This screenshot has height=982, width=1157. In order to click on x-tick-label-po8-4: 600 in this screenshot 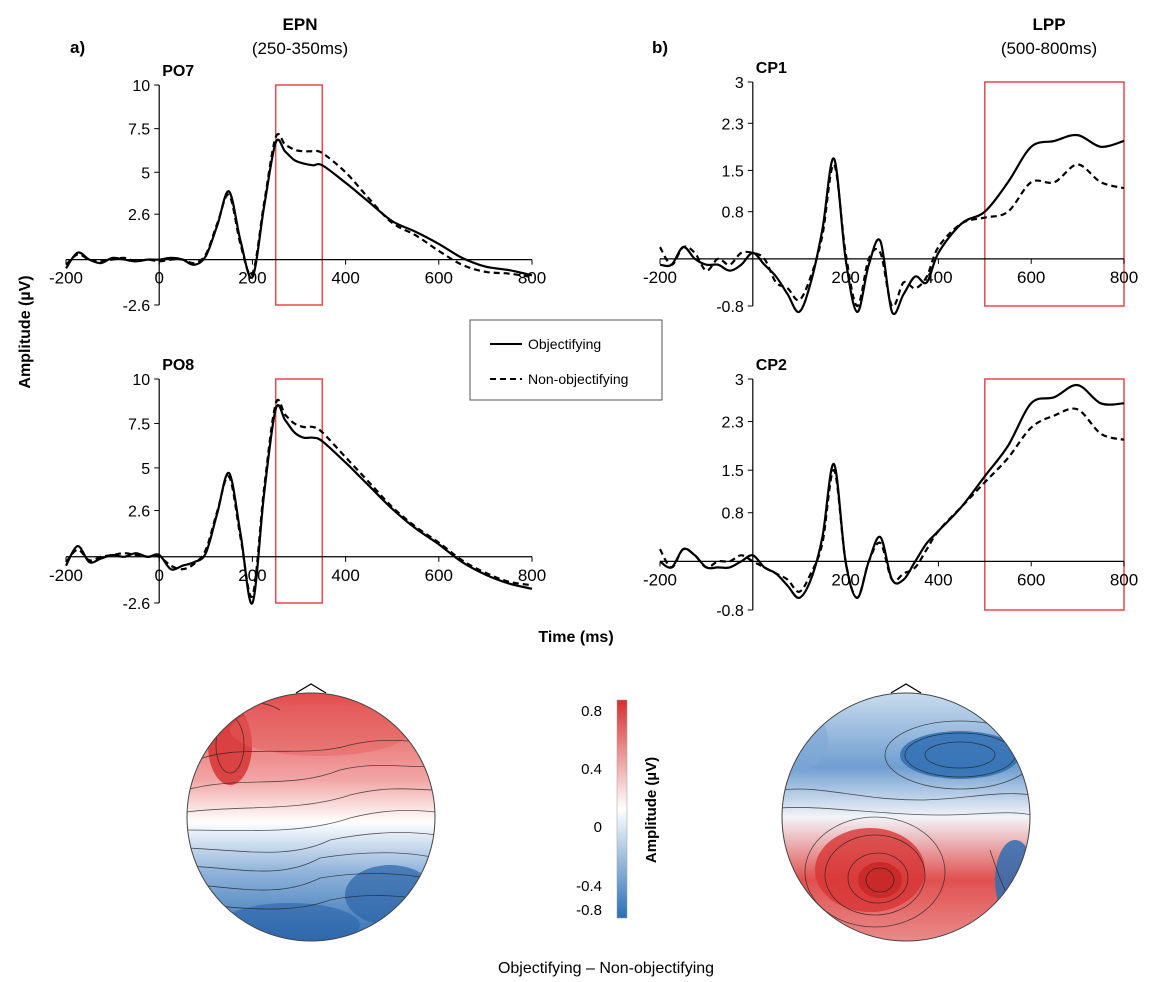, I will do `click(439, 575)`.